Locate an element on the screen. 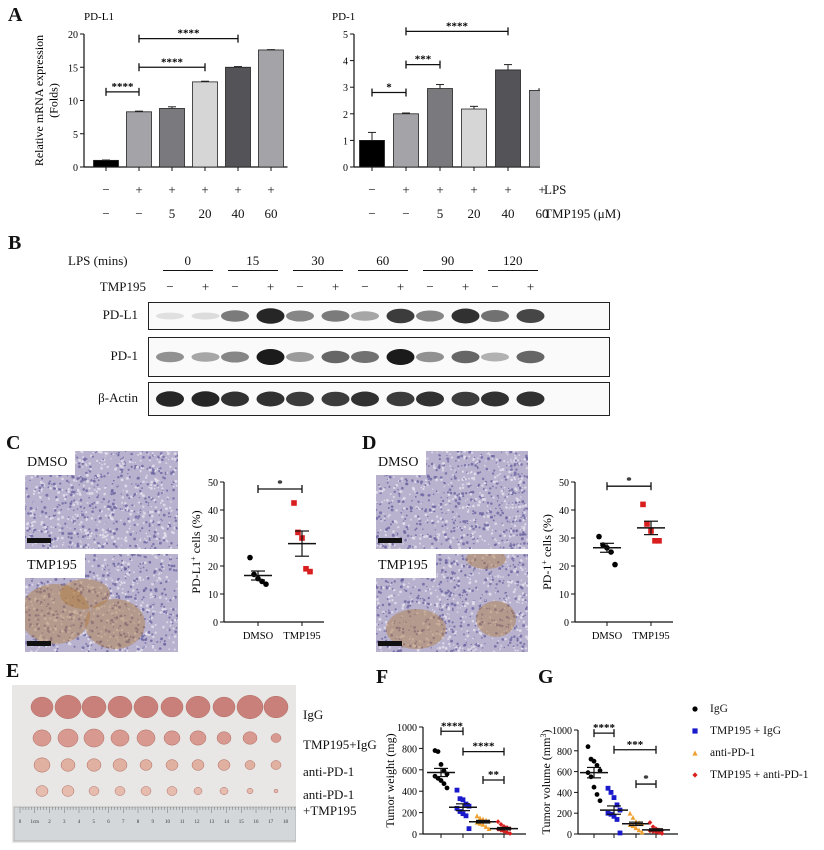 The image size is (824, 850). ihc-tag-dmso: DMSO is located at coordinates (50, 463).